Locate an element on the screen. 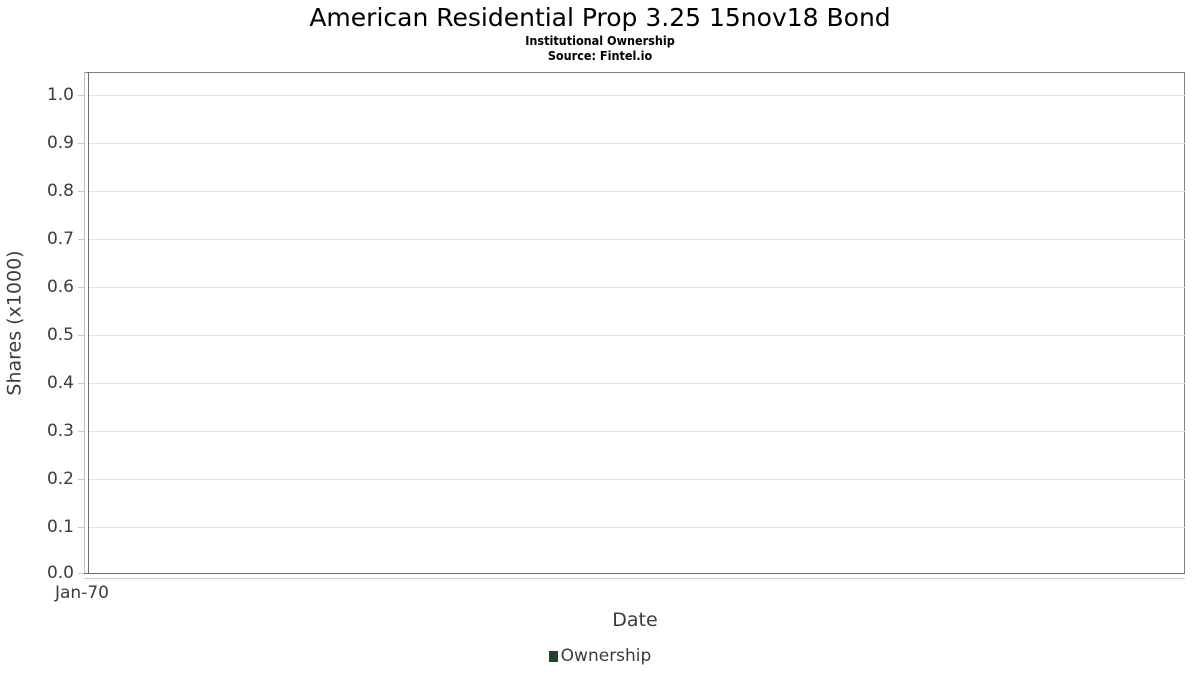 The height and width of the screenshot is (675, 1200). y-tick-mark-0.1 is located at coordinates (81, 527).